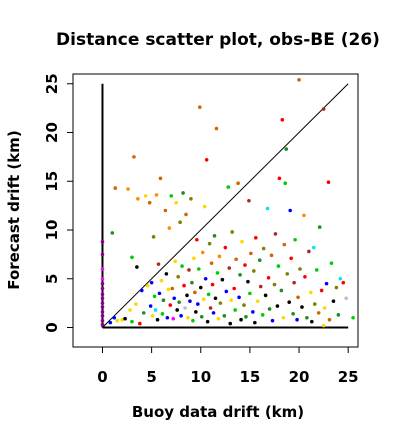 This screenshot has height=440, width=400. I want to click on y-tick-label: 10, so click(52, 230).